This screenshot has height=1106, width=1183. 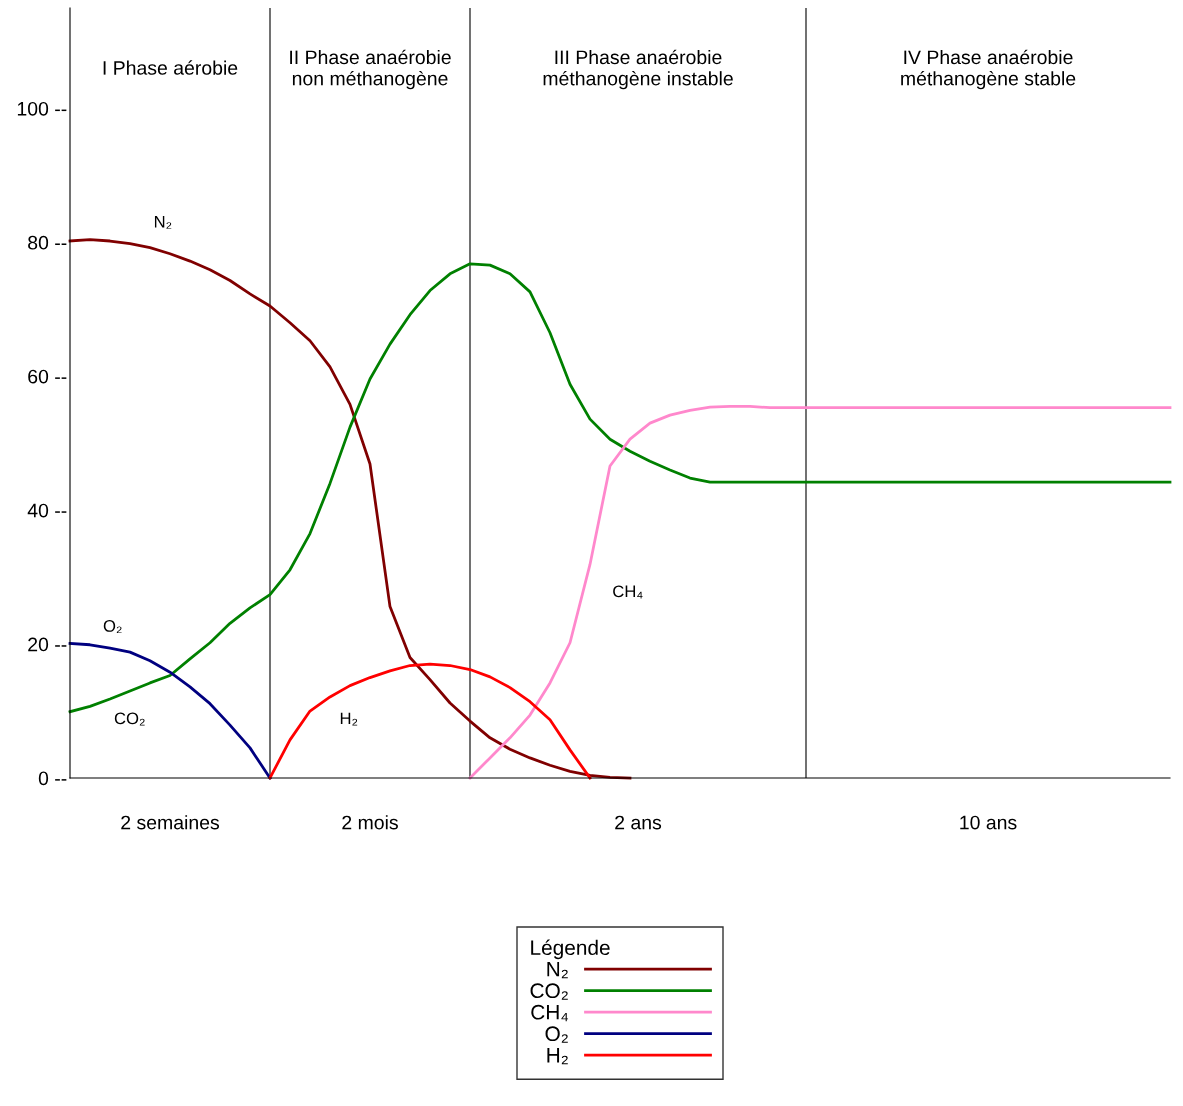 What do you see at coordinates (370, 69) in the screenshot?
I see `annotation: II Phase anaérobie non méthanogène` at bounding box center [370, 69].